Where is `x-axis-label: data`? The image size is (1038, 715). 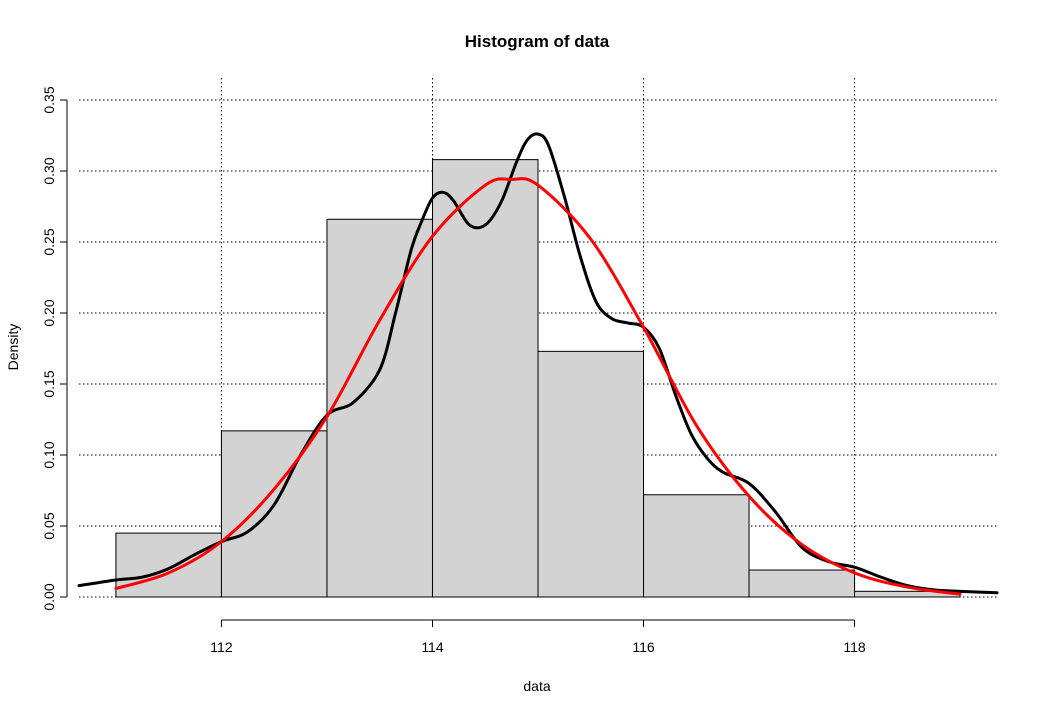
x-axis-label: data is located at coordinates (536, 686).